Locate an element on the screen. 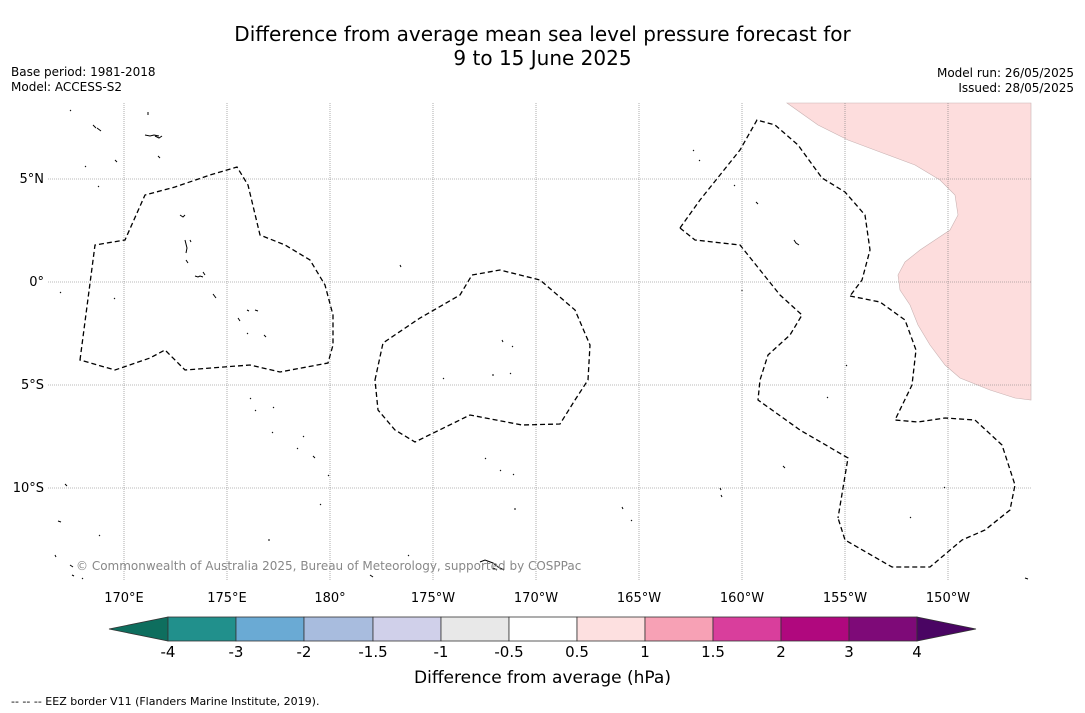 This screenshot has height=713, width=1085. lat-label: 10°S is located at coordinates (28, 488).